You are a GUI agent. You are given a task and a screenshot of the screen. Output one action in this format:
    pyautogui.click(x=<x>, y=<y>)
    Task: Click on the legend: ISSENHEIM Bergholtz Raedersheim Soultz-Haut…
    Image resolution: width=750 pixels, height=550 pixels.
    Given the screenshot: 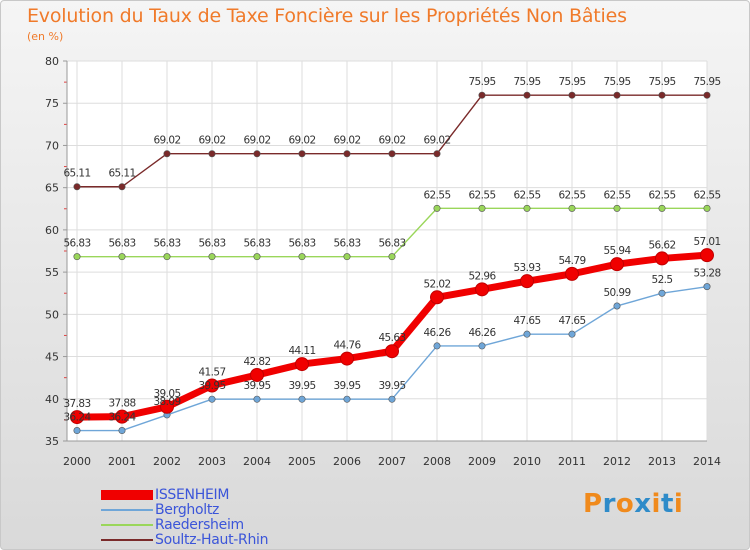 What is the action you would take?
    pyautogui.click(x=185, y=517)
    